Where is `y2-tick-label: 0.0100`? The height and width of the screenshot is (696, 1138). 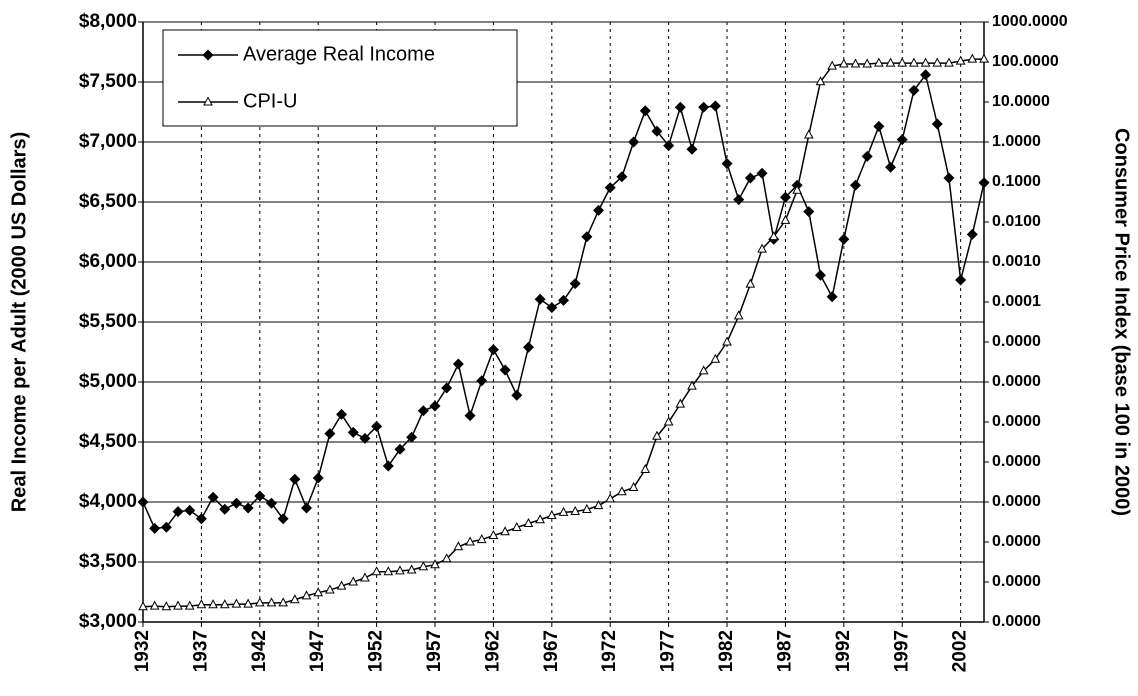 y2-tick-label: 0.0100 is located at coordinates (1016, 221).